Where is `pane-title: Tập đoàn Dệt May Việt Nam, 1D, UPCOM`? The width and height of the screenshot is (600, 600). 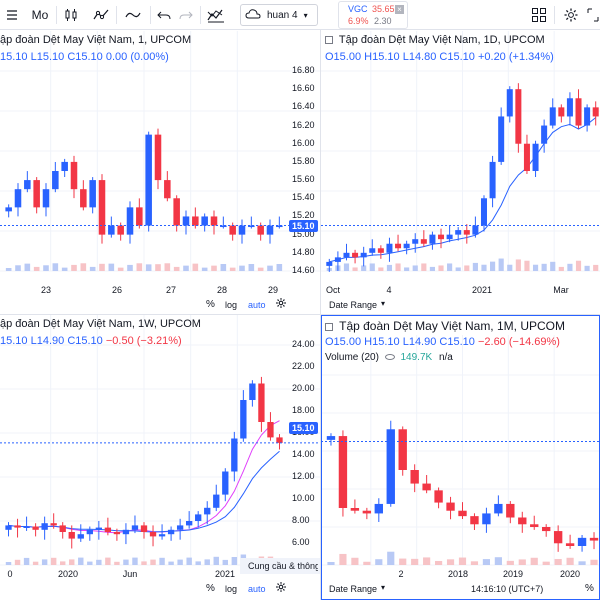
pane-title: Tập đoàn Dệt May Việt Nam, 1D, UPCOM is located at coordinates (435, 40).